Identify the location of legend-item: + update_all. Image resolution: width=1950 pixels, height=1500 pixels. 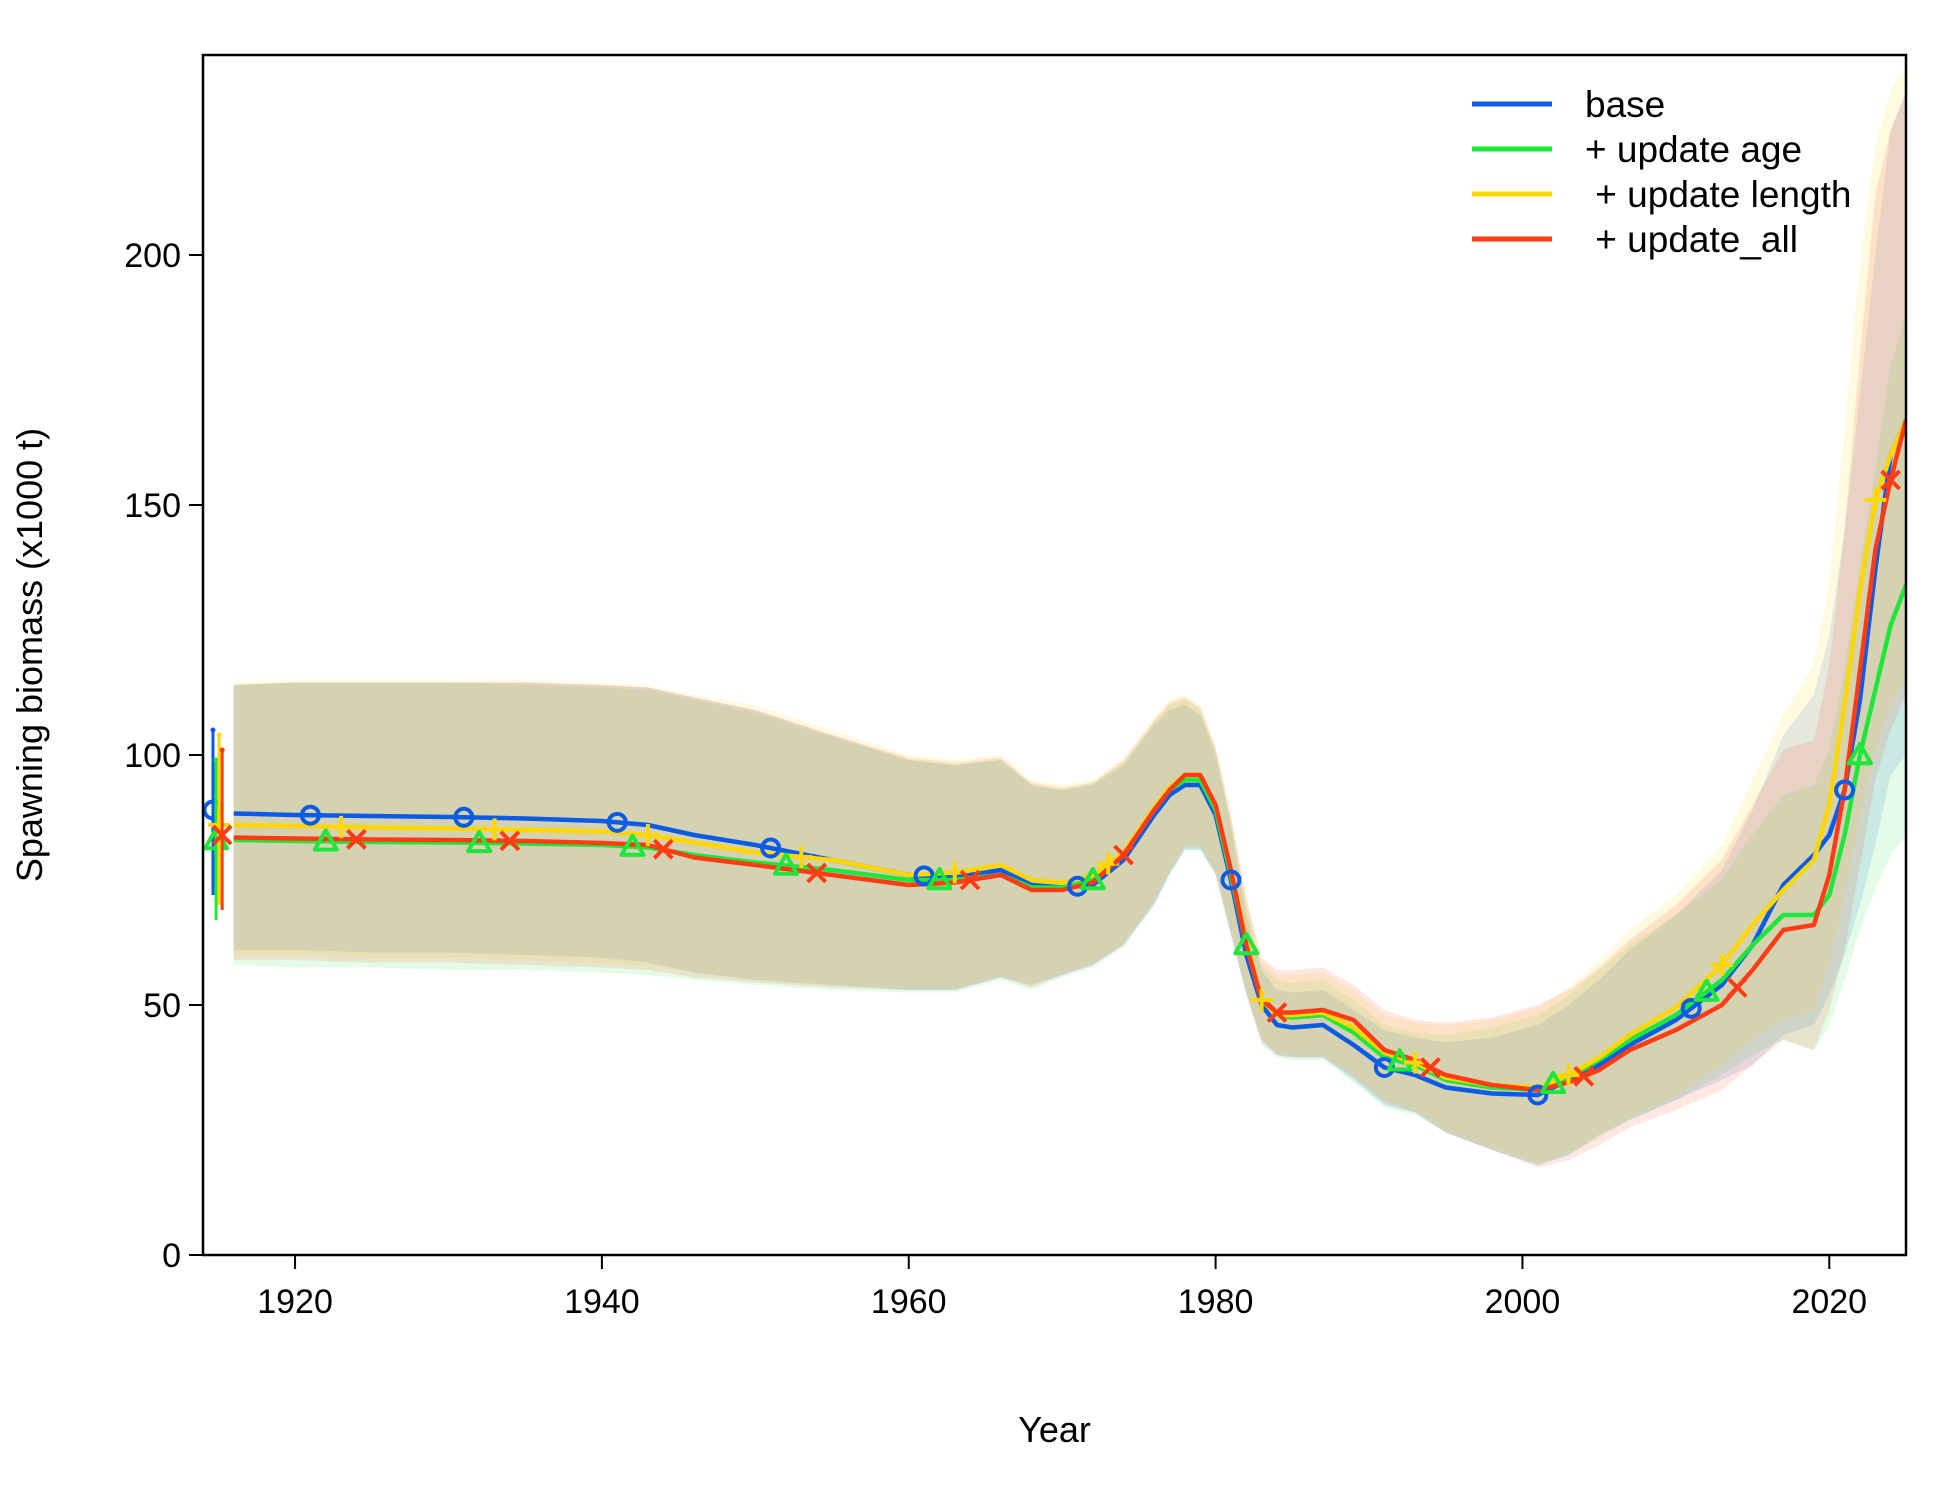
(1635, 239).